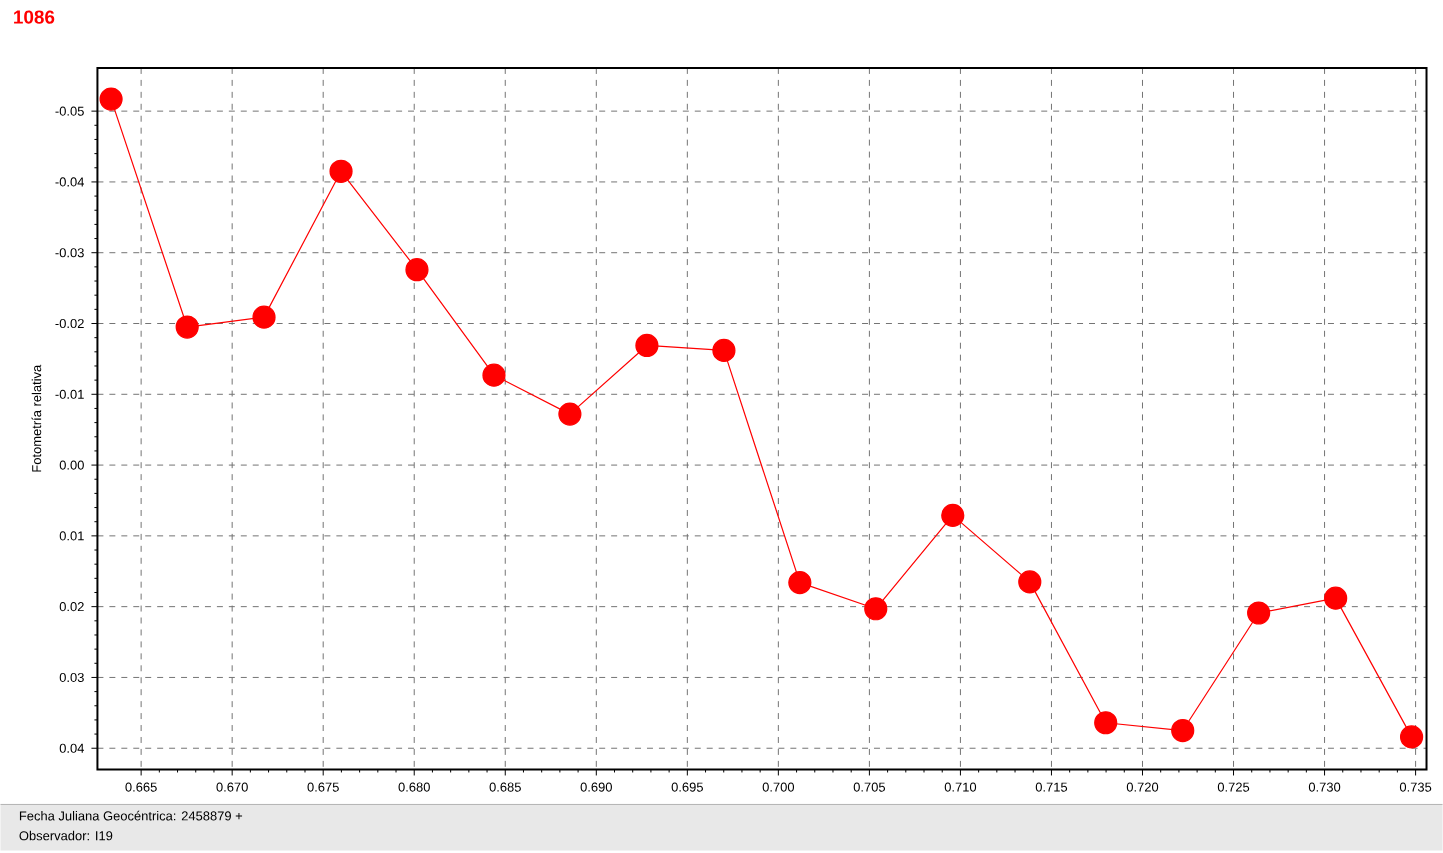  What do you see at coordinates (141, 787) in the screenshot?
I see `x-tick-label: 0.665` at bounding box center [141, 787].